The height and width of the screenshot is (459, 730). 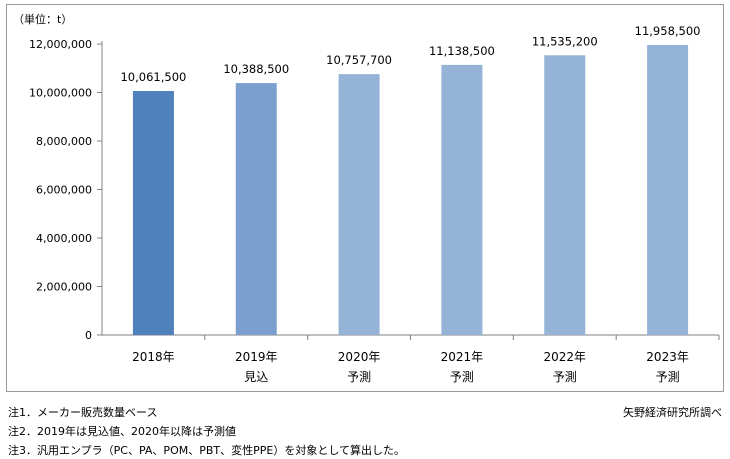 What do you see at coordinates (60, 93) in the screenshot?
I see `y-tick-label: 10,000,000` at bounding box center [60, 93].